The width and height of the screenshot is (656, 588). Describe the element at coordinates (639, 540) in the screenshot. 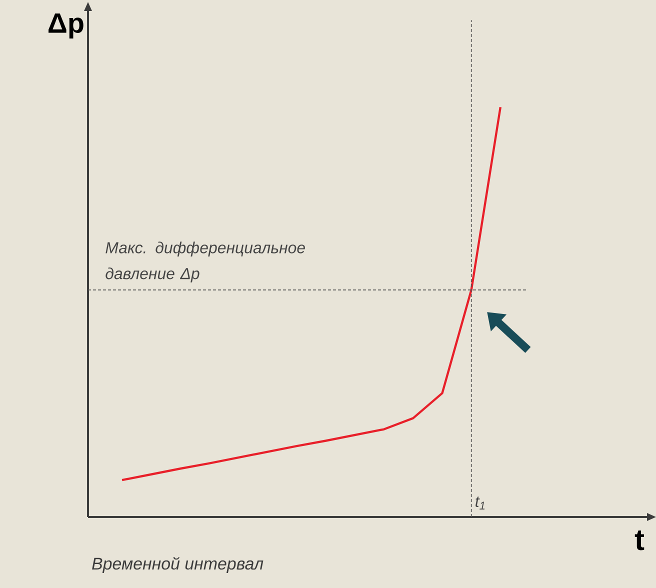

I see `x-axis-title: t` at that location.